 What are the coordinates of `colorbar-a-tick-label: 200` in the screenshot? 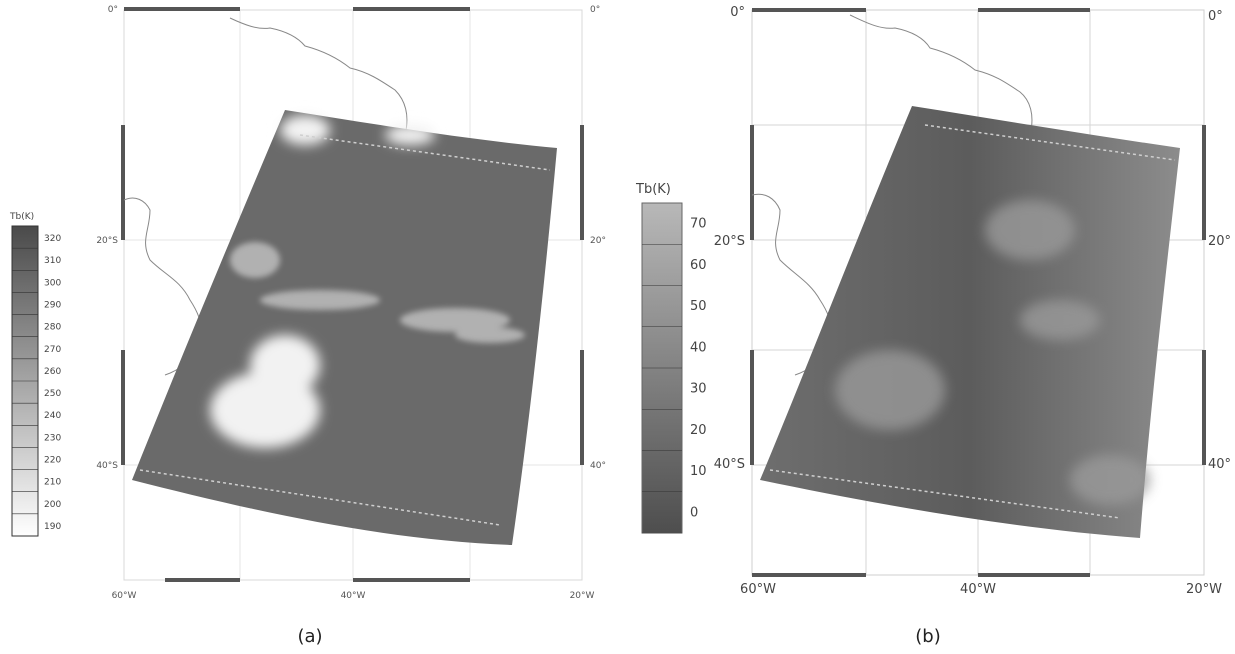 It's located at (52, 505).